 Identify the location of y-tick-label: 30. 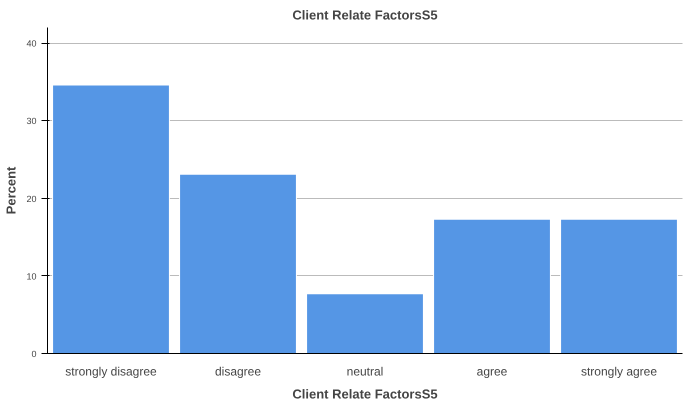
(31, 121).